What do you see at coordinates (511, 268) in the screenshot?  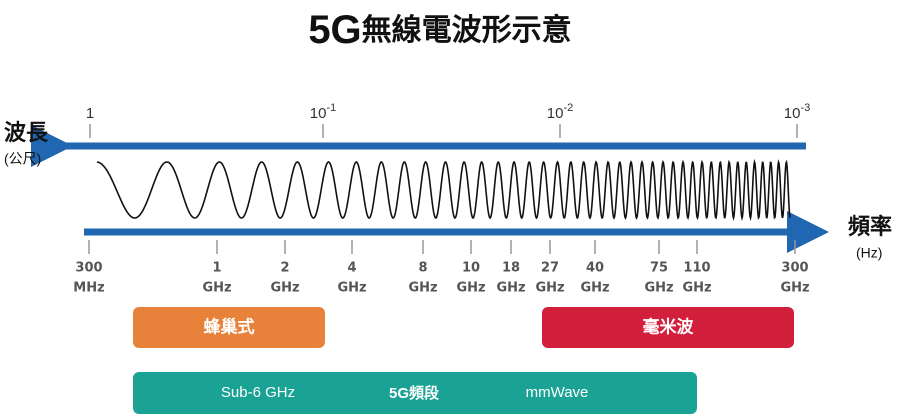 I see `frequency-tick-value: 18` at bounding box center [511, 268].